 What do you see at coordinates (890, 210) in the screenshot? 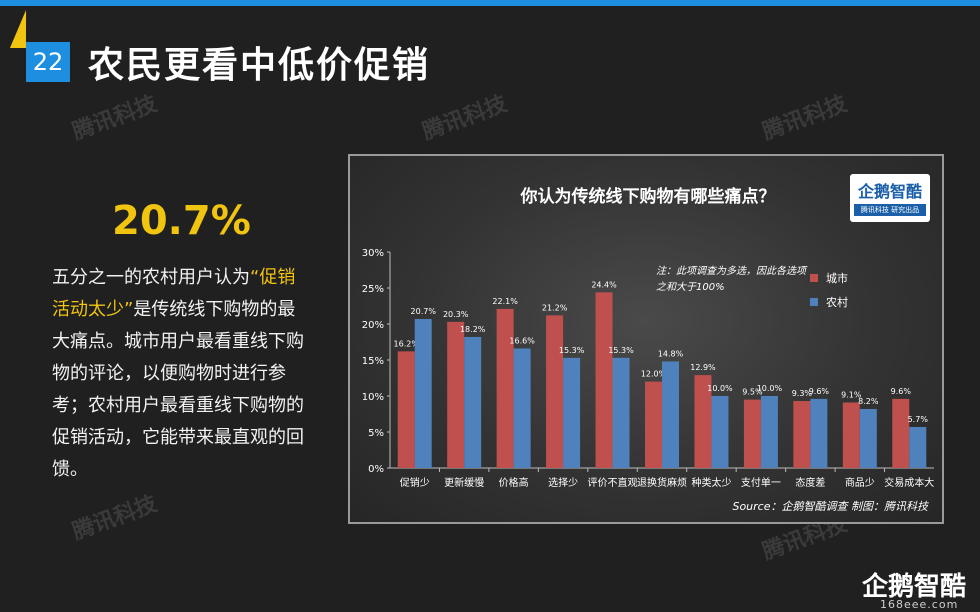
I see `logo-sub-text: 腾讯科技 研究出品` at bounding box center [890, 210].